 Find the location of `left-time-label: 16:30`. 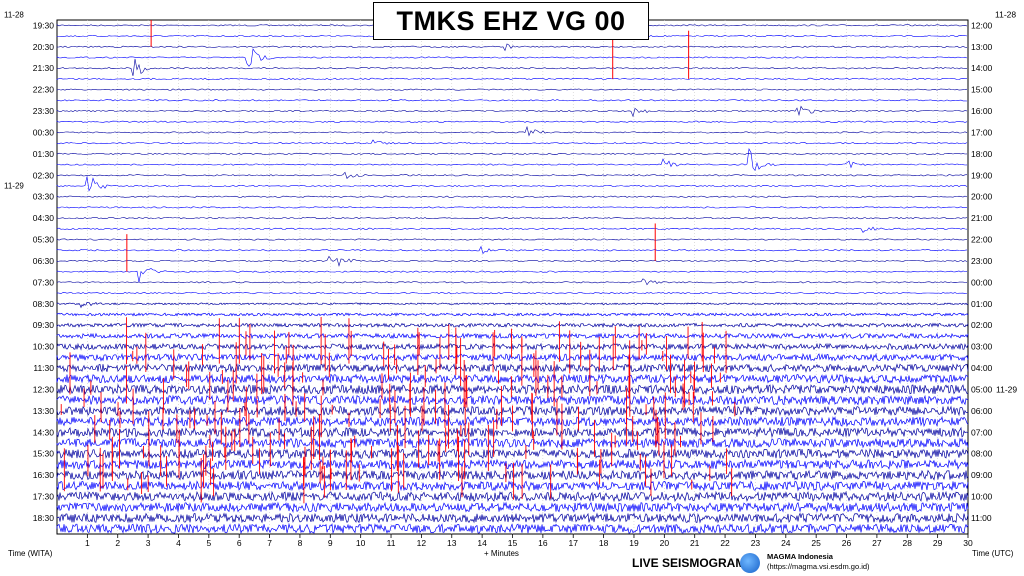

left-time-label: 16:30 is located at coordinates (44, 475).